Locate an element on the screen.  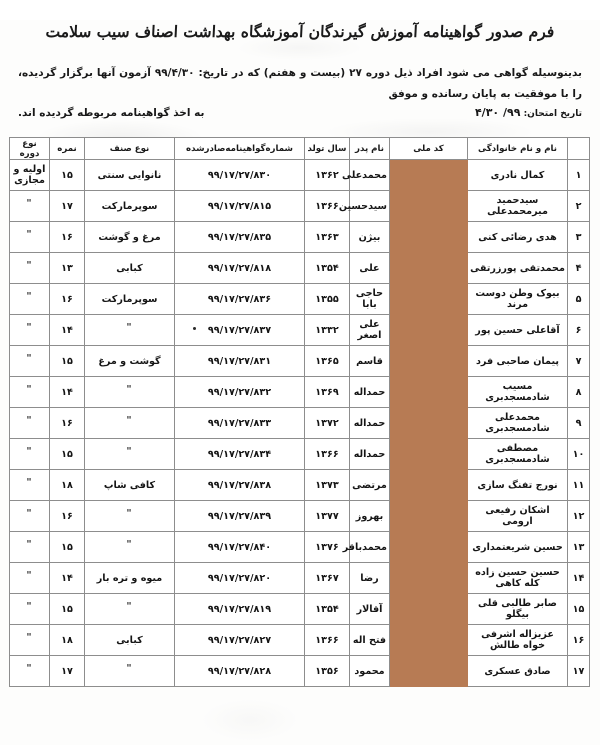
cell-birth-year: ۱۳۶۵ is located at coordinates (327, 361).